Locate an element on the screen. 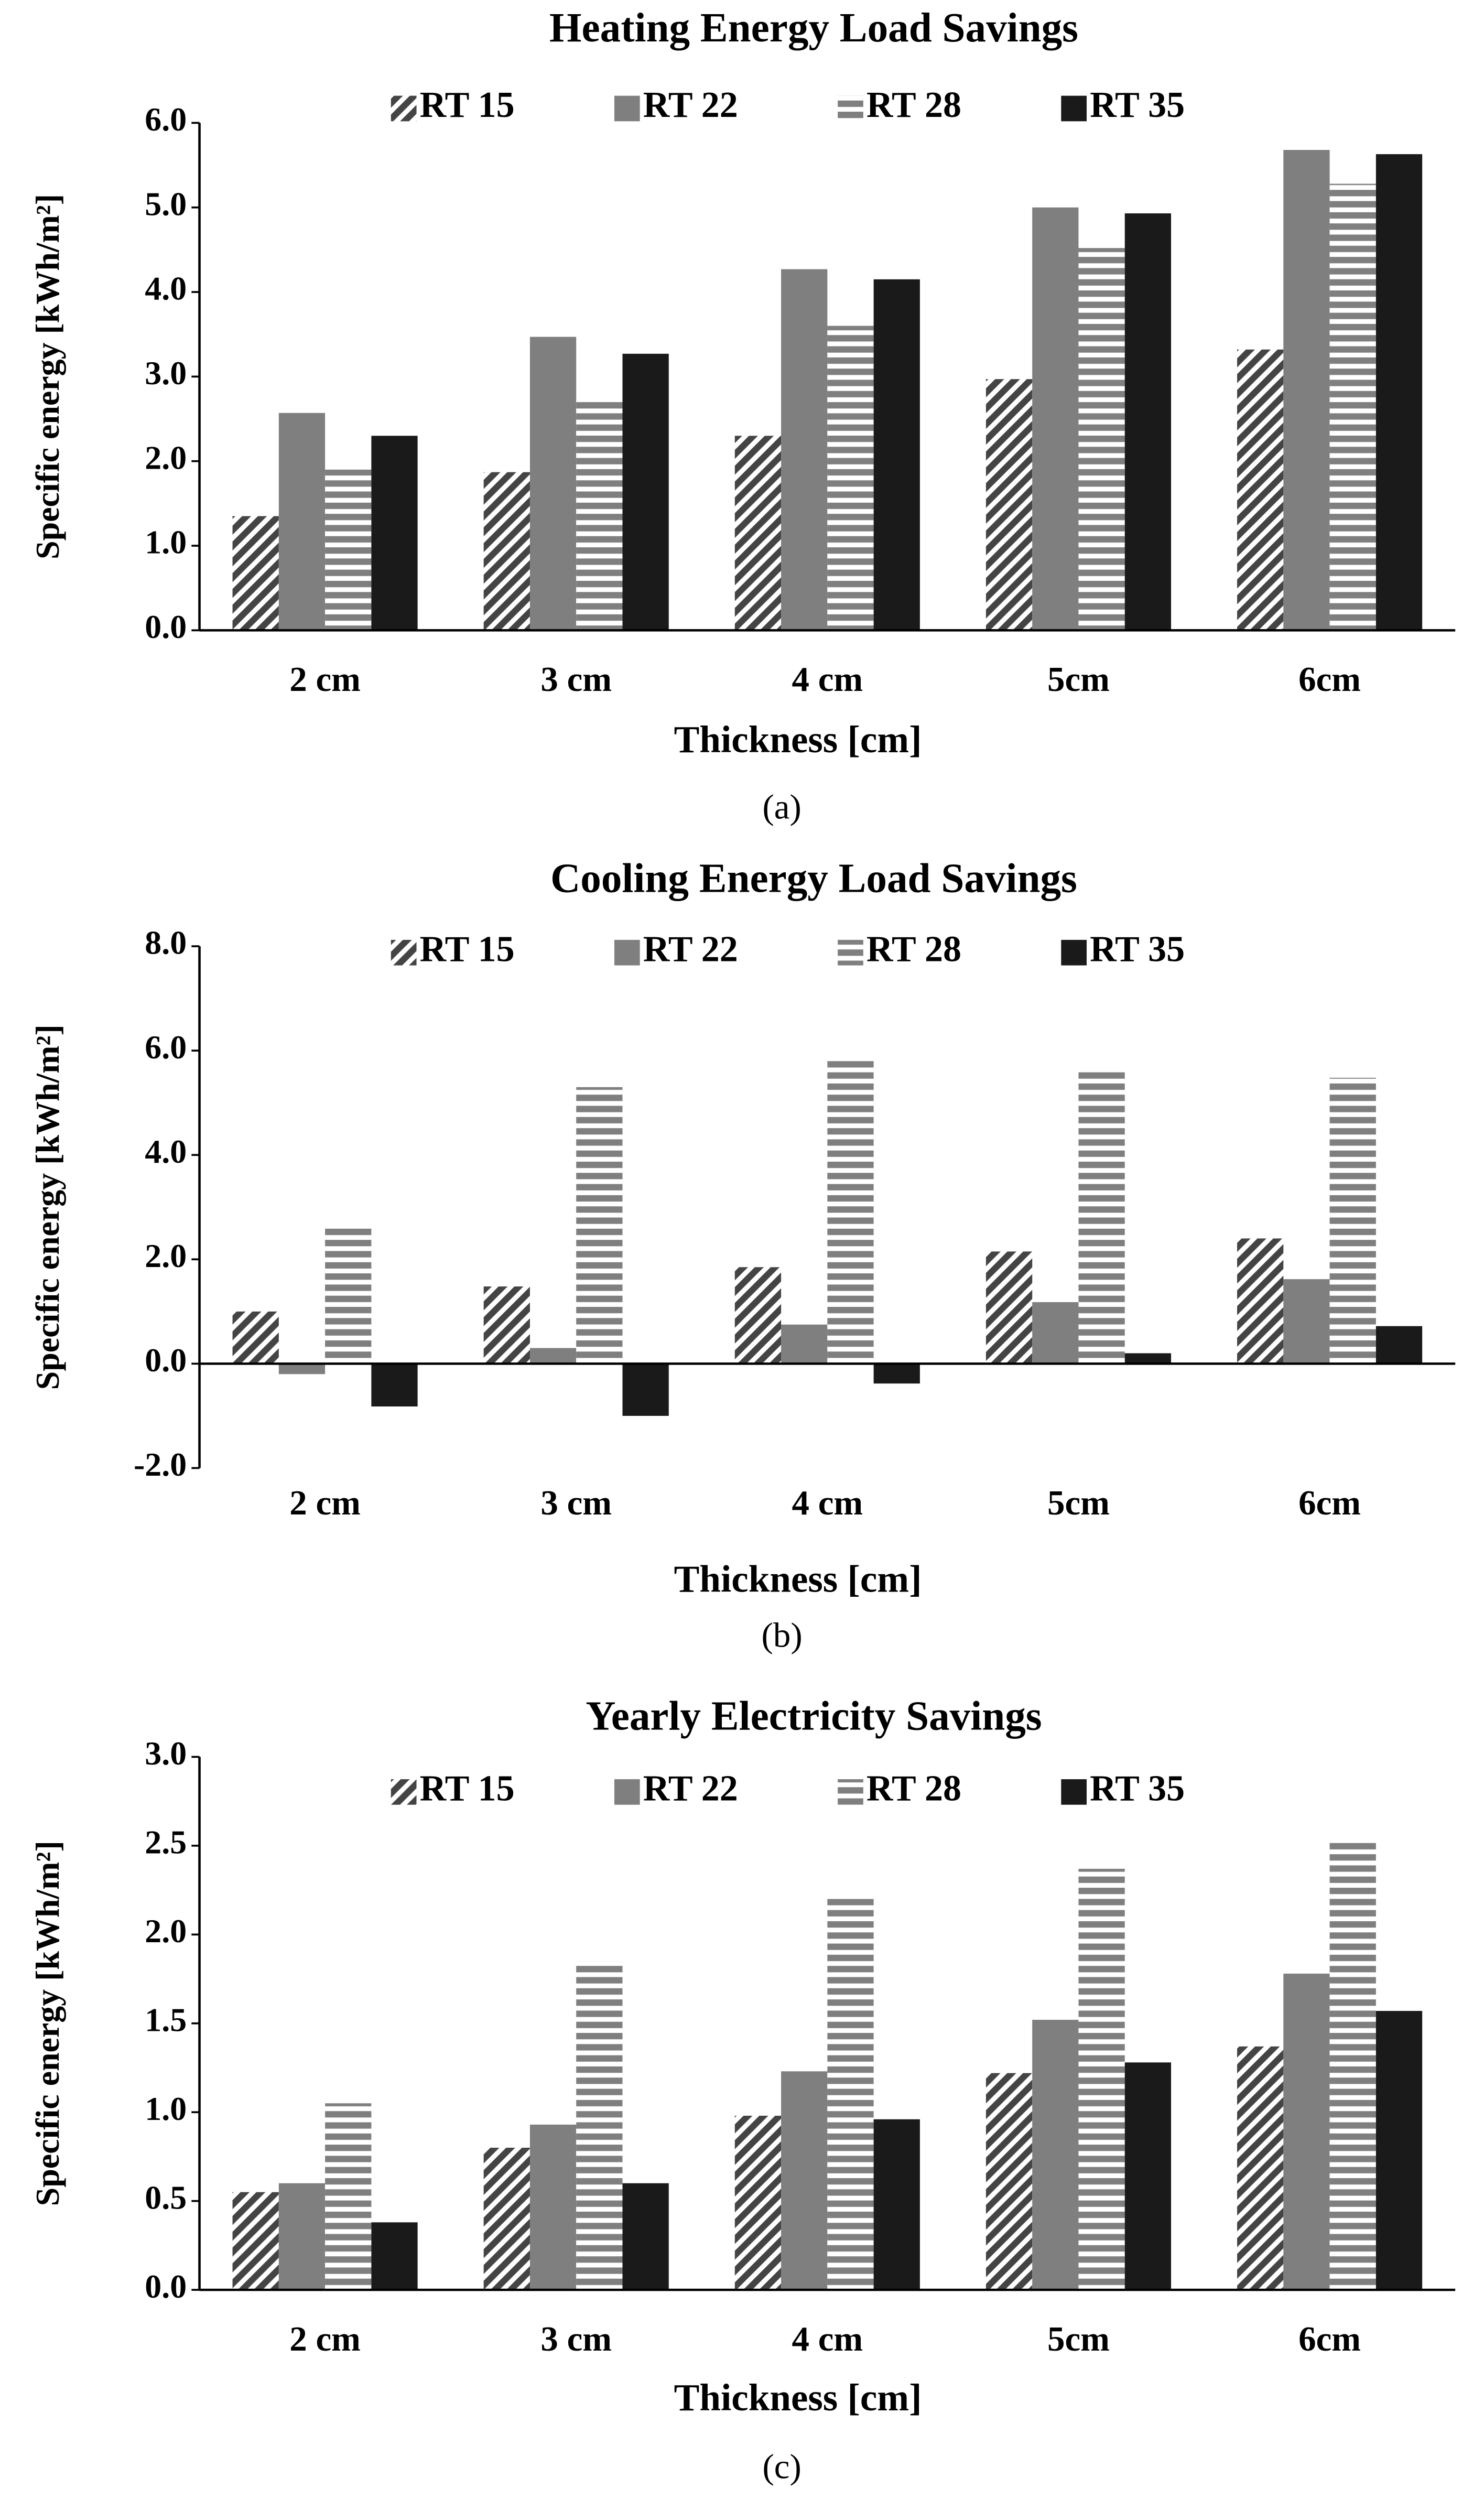 Image resolution: width=1484 pixels, height=2511 pixels. legend-label: RT 15 is located at coordinates (467, 105).